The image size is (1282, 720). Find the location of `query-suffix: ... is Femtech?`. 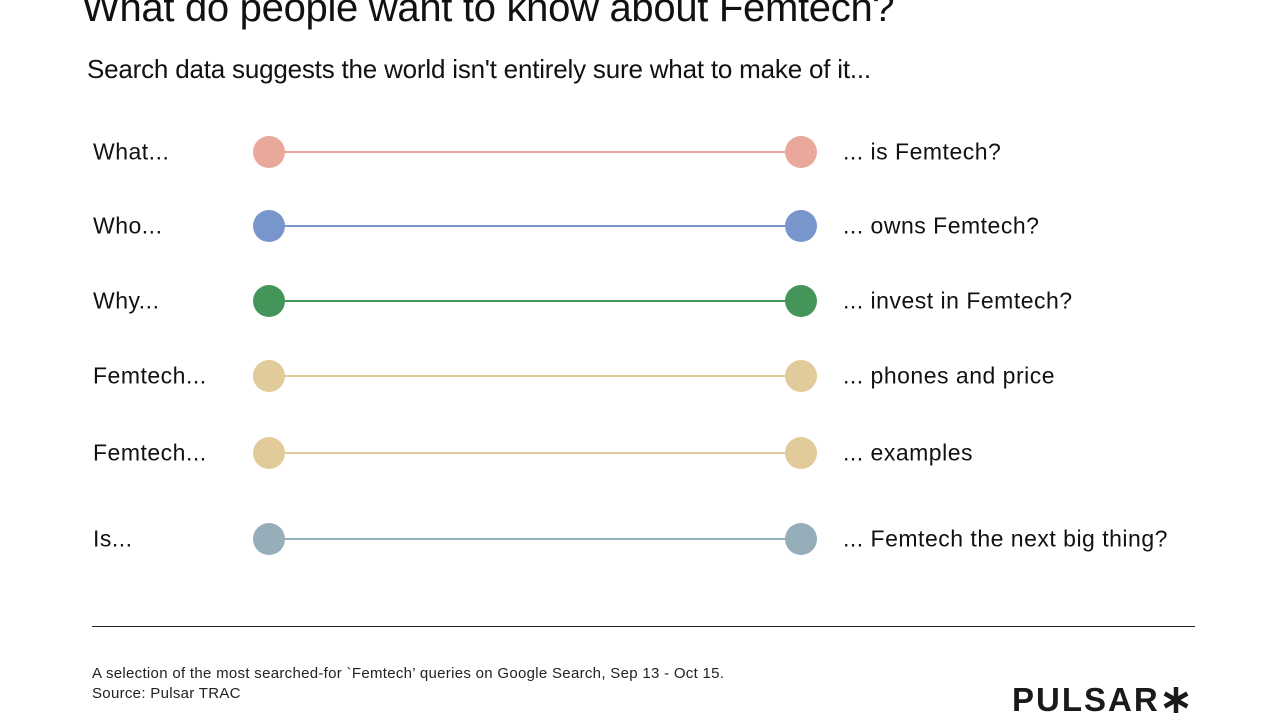

query-suffix: ... is Femtech? is located at coordinates (922, 151).